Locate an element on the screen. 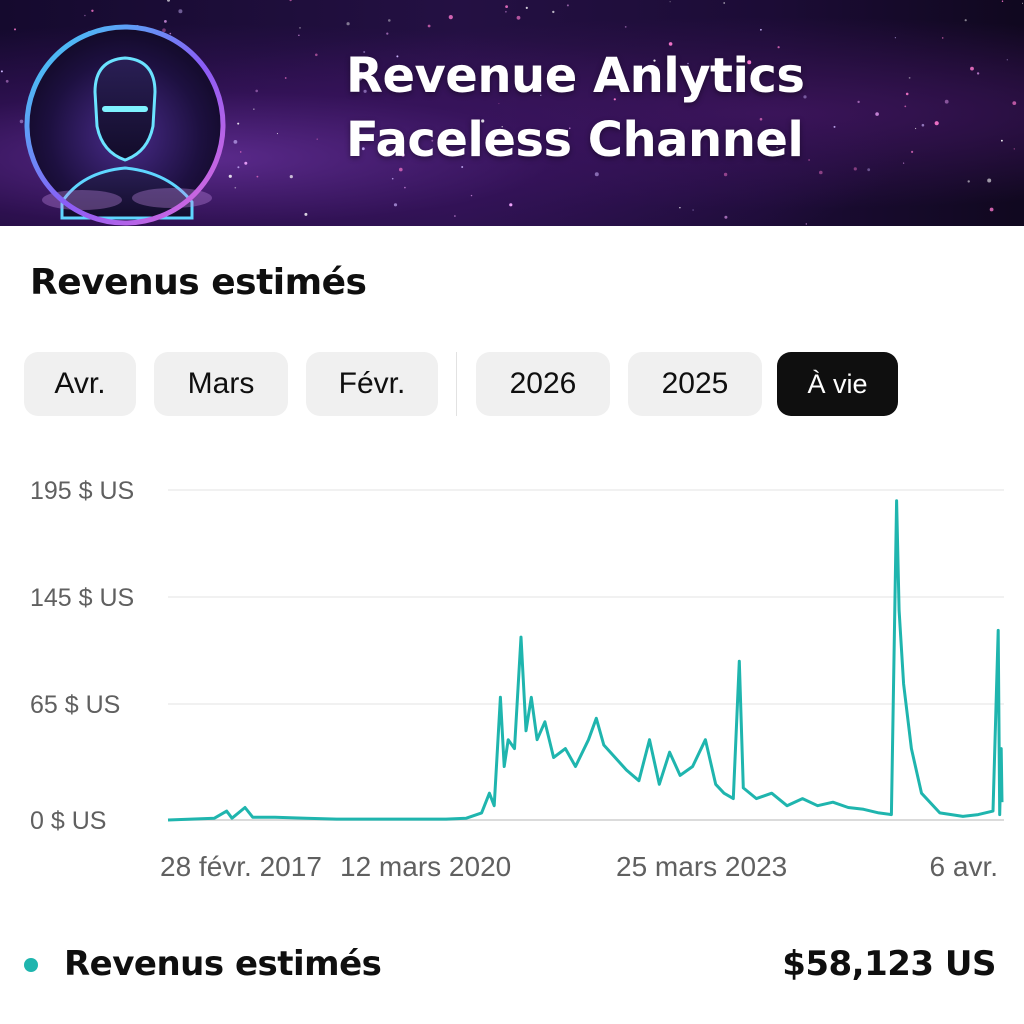 The width and height of the screenshot is (1024, 1024). section-title: Revenus estimés is located at coordinates (198, 282).